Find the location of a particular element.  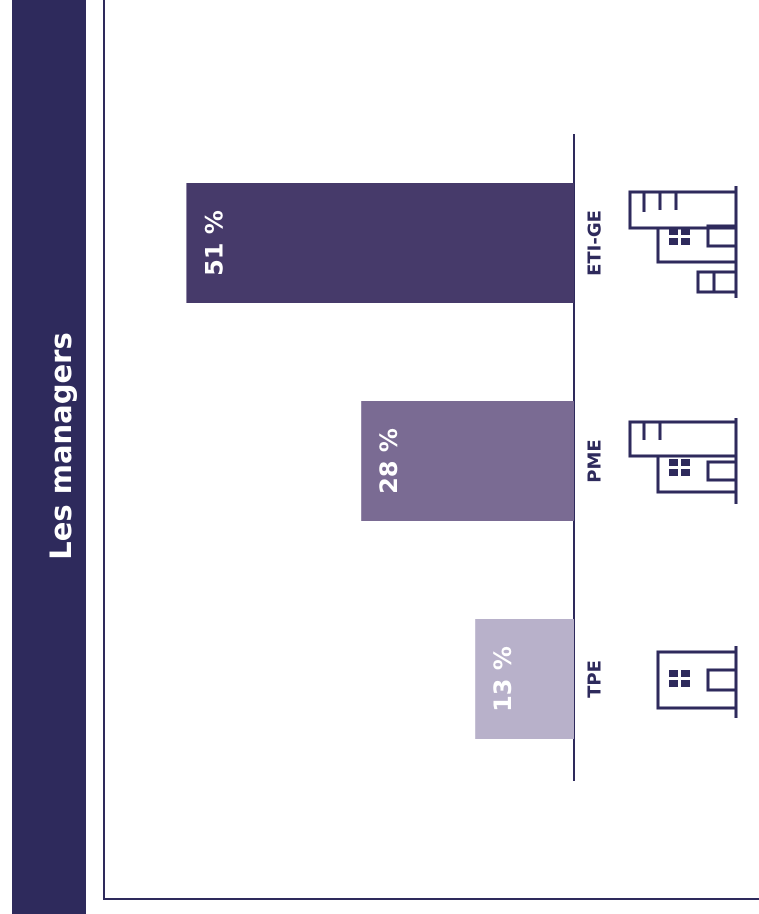

bar-eti-ge is located at coordinates (380, 243).